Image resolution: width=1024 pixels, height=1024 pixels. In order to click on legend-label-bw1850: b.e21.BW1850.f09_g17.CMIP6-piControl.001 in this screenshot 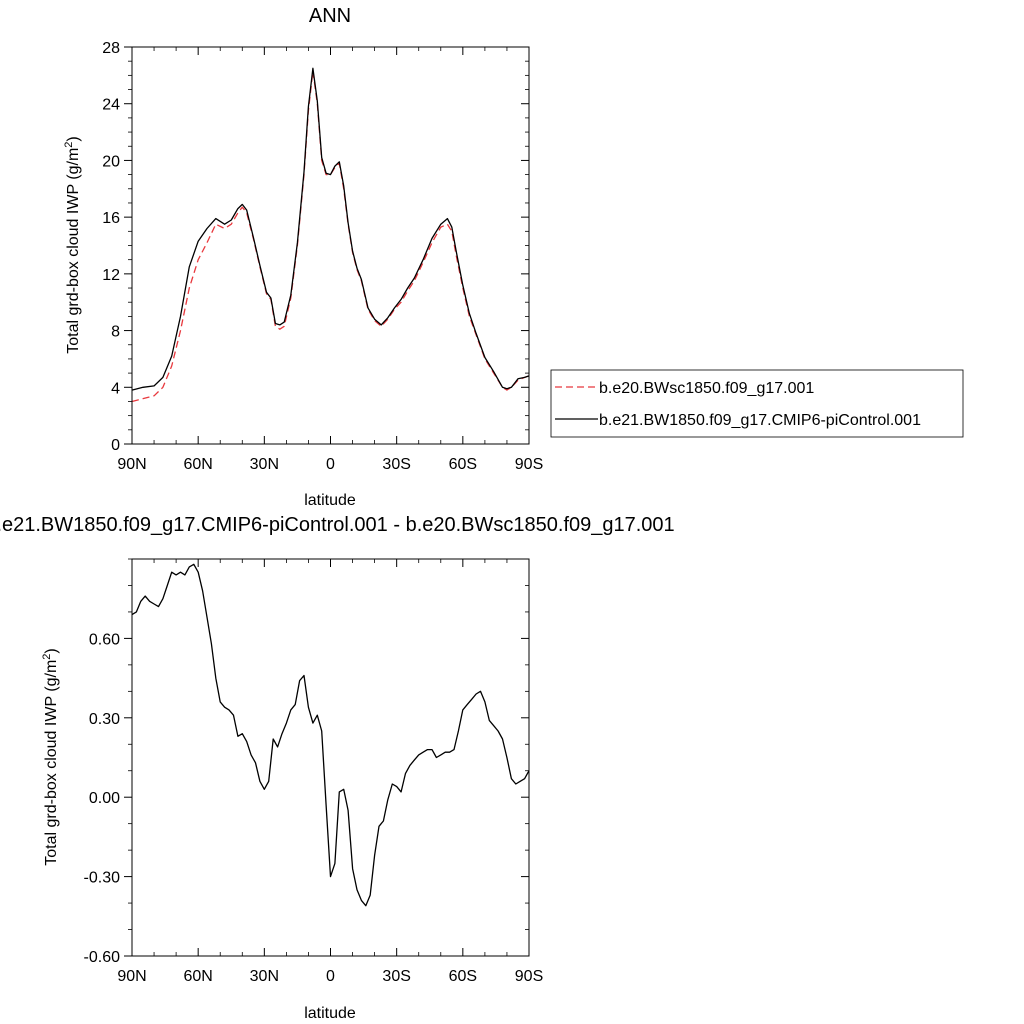, I will do `click(760, 420)`.